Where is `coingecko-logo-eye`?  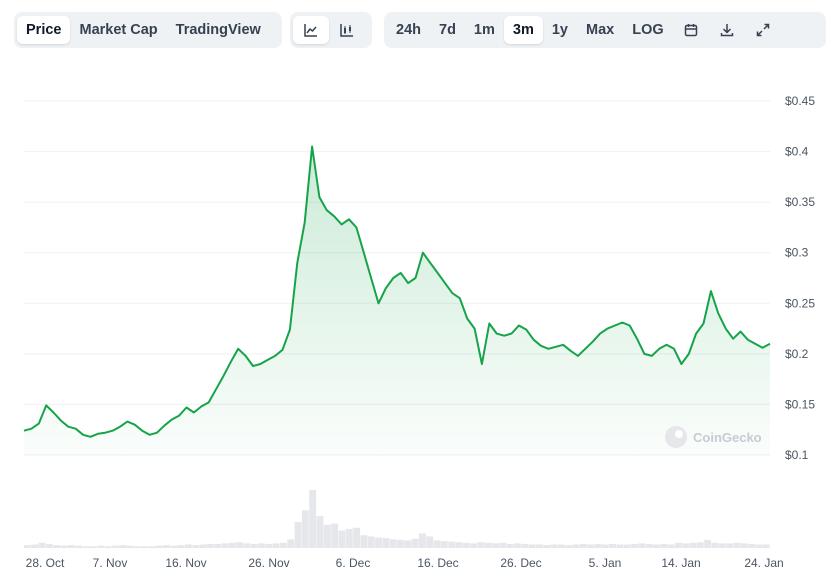
coingecko-logo-eye is located at coordinates (679, 434).